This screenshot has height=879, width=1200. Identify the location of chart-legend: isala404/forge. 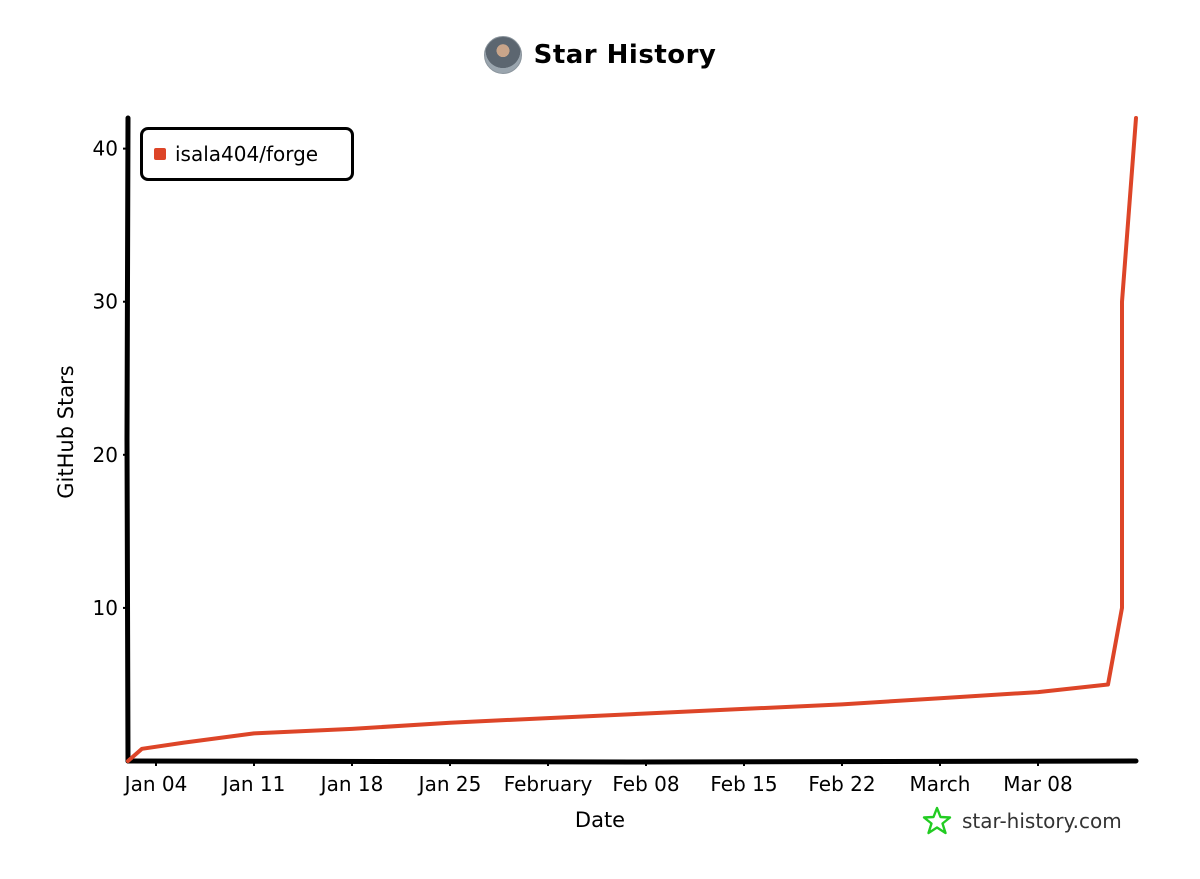
(247, 154).